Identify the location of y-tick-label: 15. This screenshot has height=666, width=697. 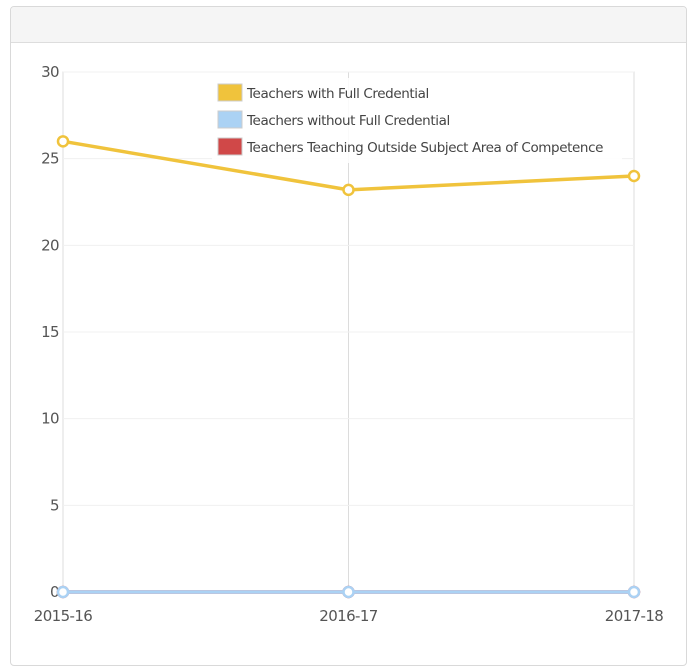
(50, 332).